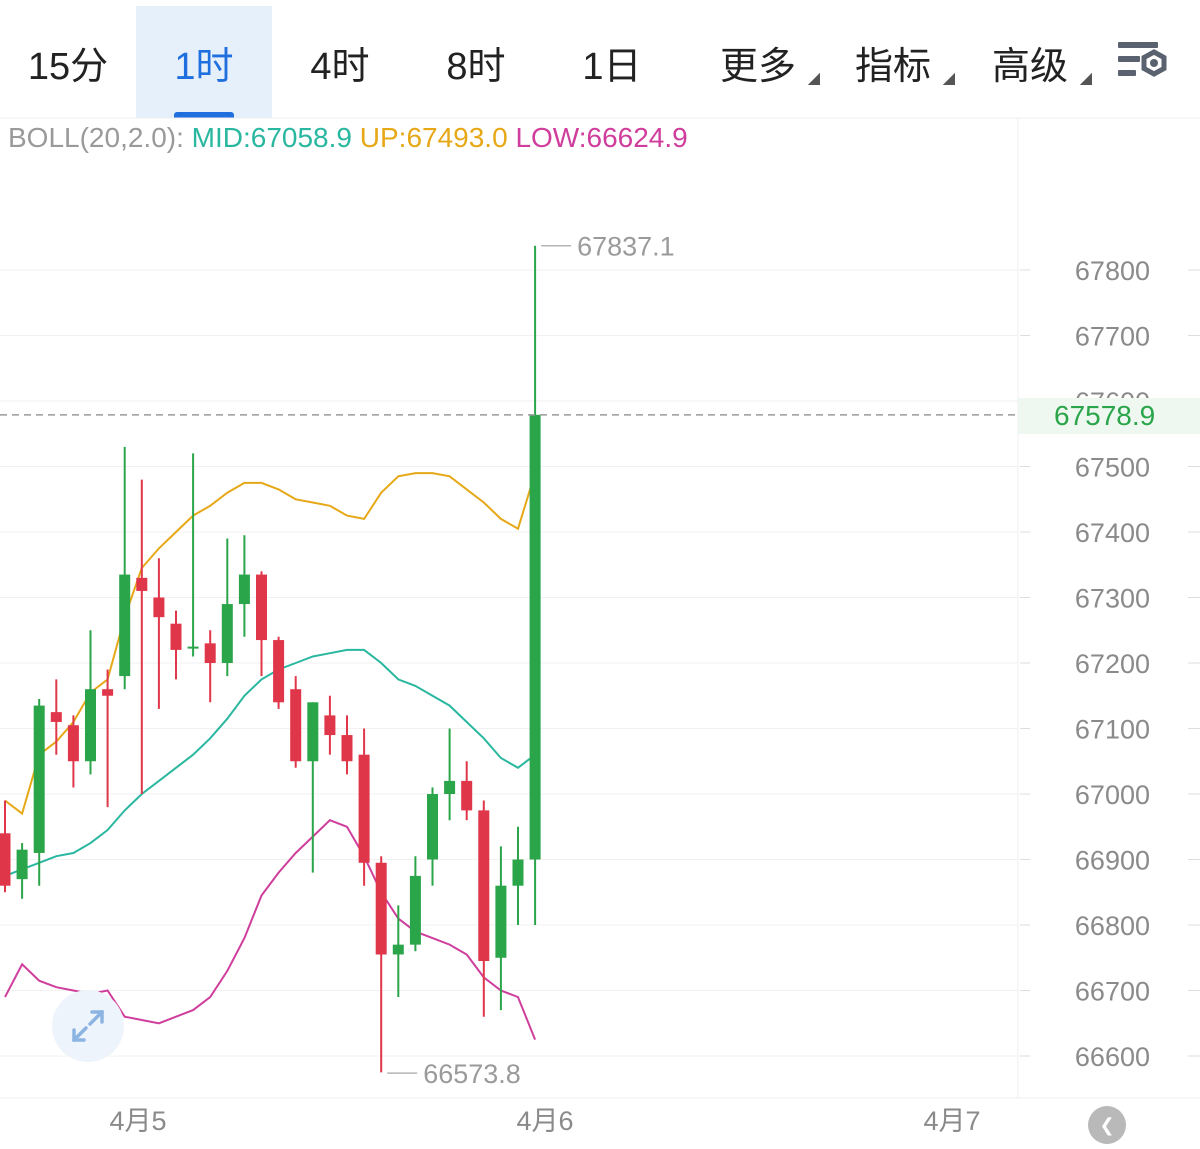  What do you see at coordinates (204, 115) in the screenshot?
I see `active-tab-underline` at bounding box center [204, 115].